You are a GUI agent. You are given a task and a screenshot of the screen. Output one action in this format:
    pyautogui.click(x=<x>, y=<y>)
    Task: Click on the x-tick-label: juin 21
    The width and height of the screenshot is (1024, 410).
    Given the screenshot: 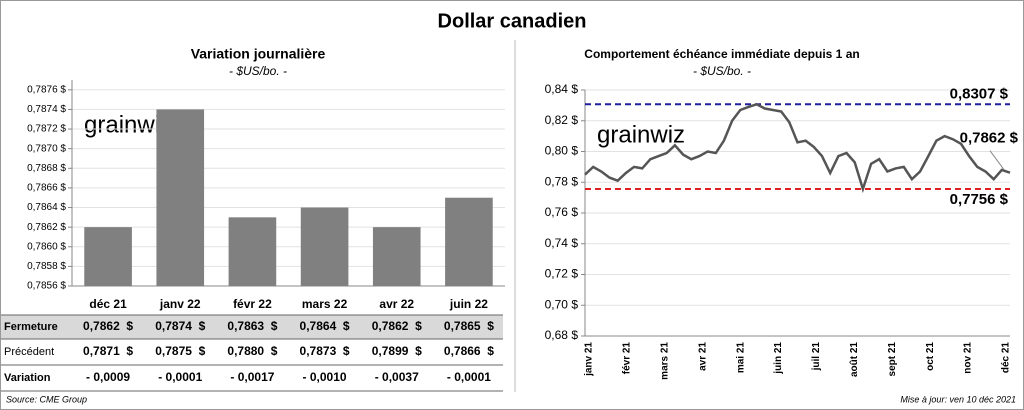 What is the action you would take?
    pyautogui.click(x=778, y=358)
    